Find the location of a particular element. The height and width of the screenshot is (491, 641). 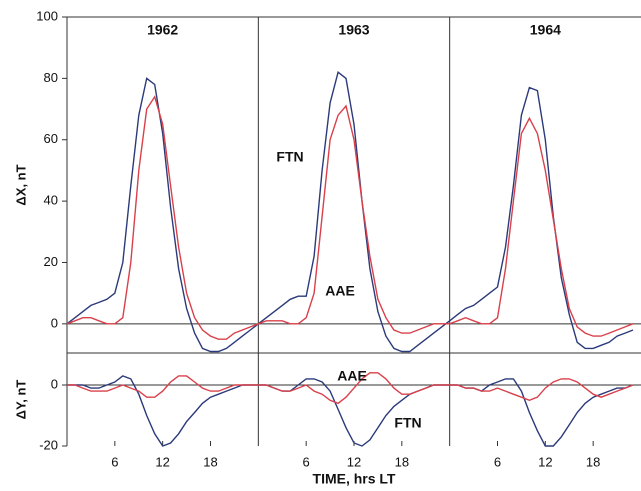

y-tick-label: 60 is located at coordinates (51, 138).